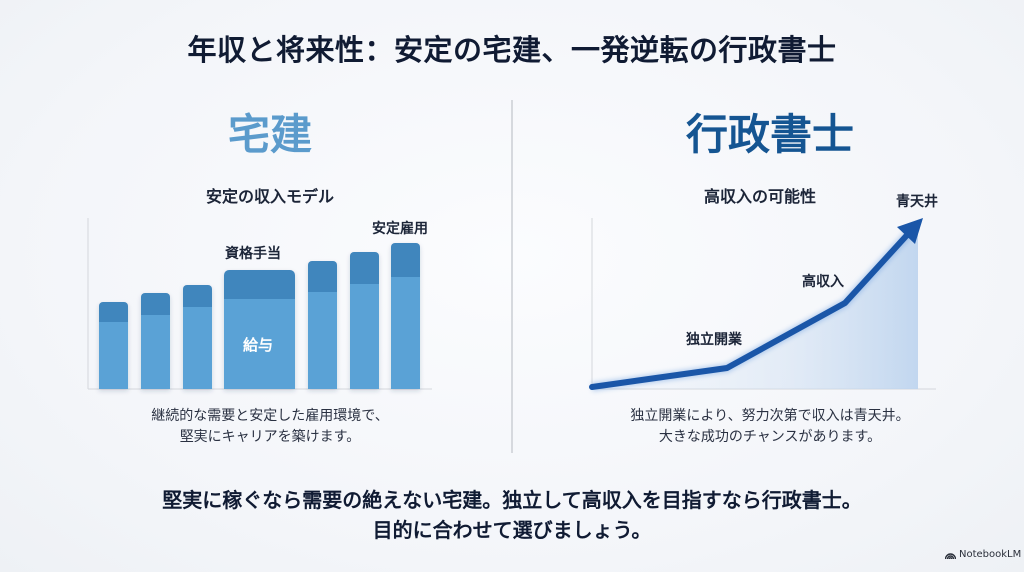 Image resolution: width=1024 pixels, height=572 pixels. I want to click on gyoseishoshi-description-line1: 独立開業により、努力次第で収入は青天井。, so click(770, 416).